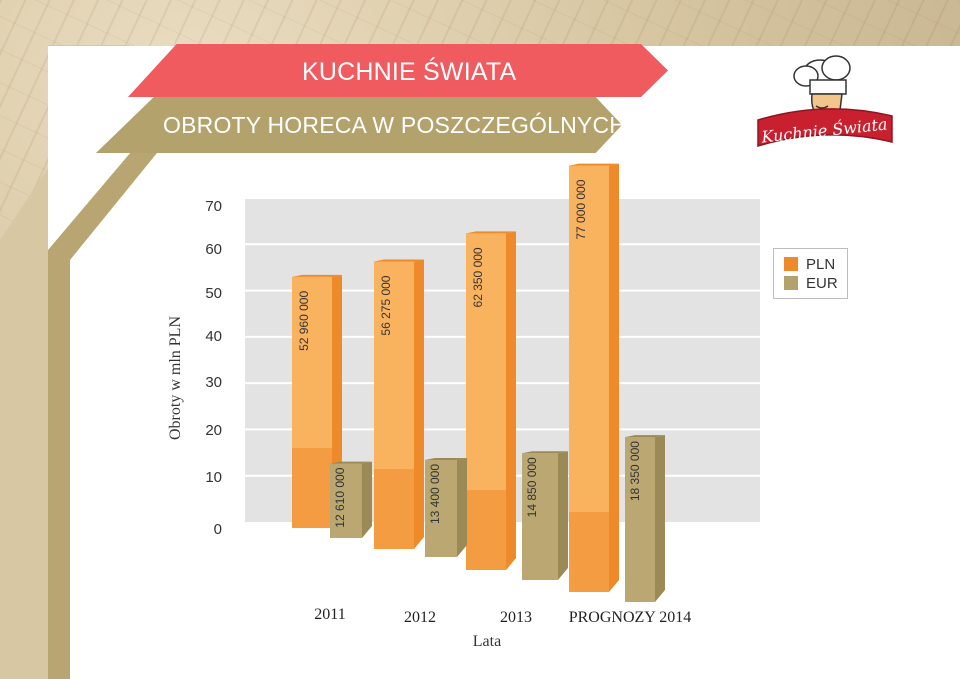 The image size is (960, 679). I want to click on y-tick-label: 60, so click(213, 249).